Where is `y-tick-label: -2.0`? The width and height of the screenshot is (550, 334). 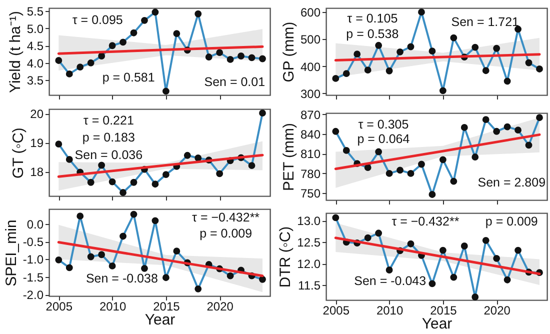
y-tick-label: -2.0 is located at coordinates (33, 295).